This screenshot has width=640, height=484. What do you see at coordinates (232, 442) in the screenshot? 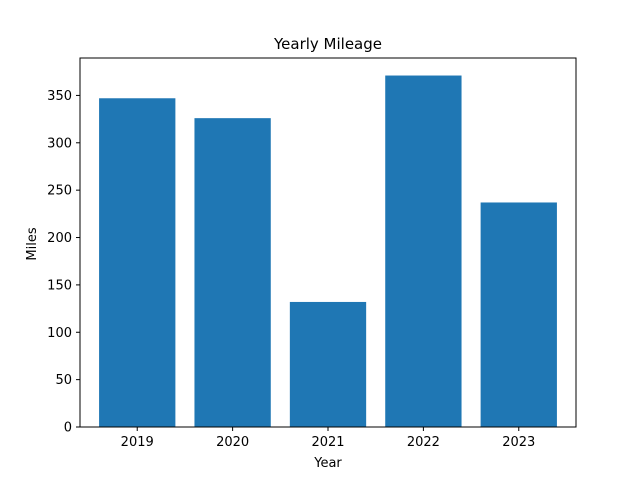
I see `x-tick-label-2020: 2020` at bounding box center [232, 442].